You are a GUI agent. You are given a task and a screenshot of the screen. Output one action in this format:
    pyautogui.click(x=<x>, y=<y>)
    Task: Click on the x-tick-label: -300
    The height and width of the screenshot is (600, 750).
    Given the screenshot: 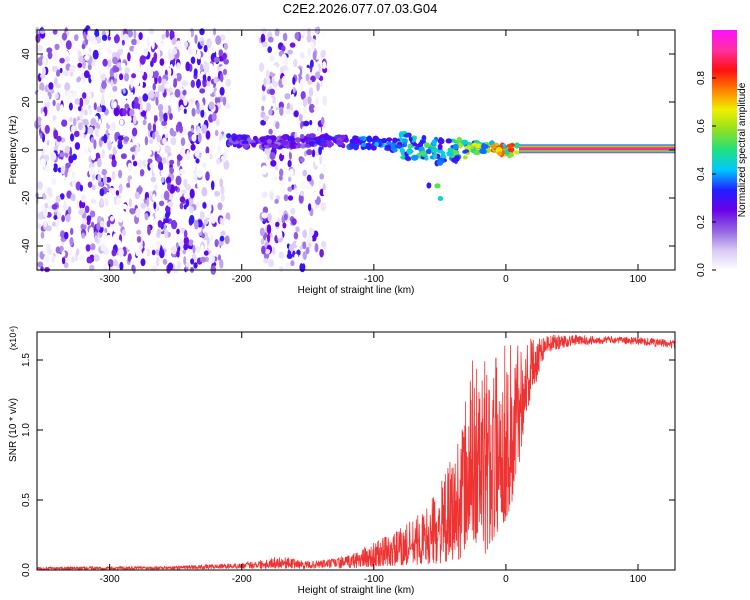 What is the action you would take?
    pyautogui.click(x=110, y=579)
    